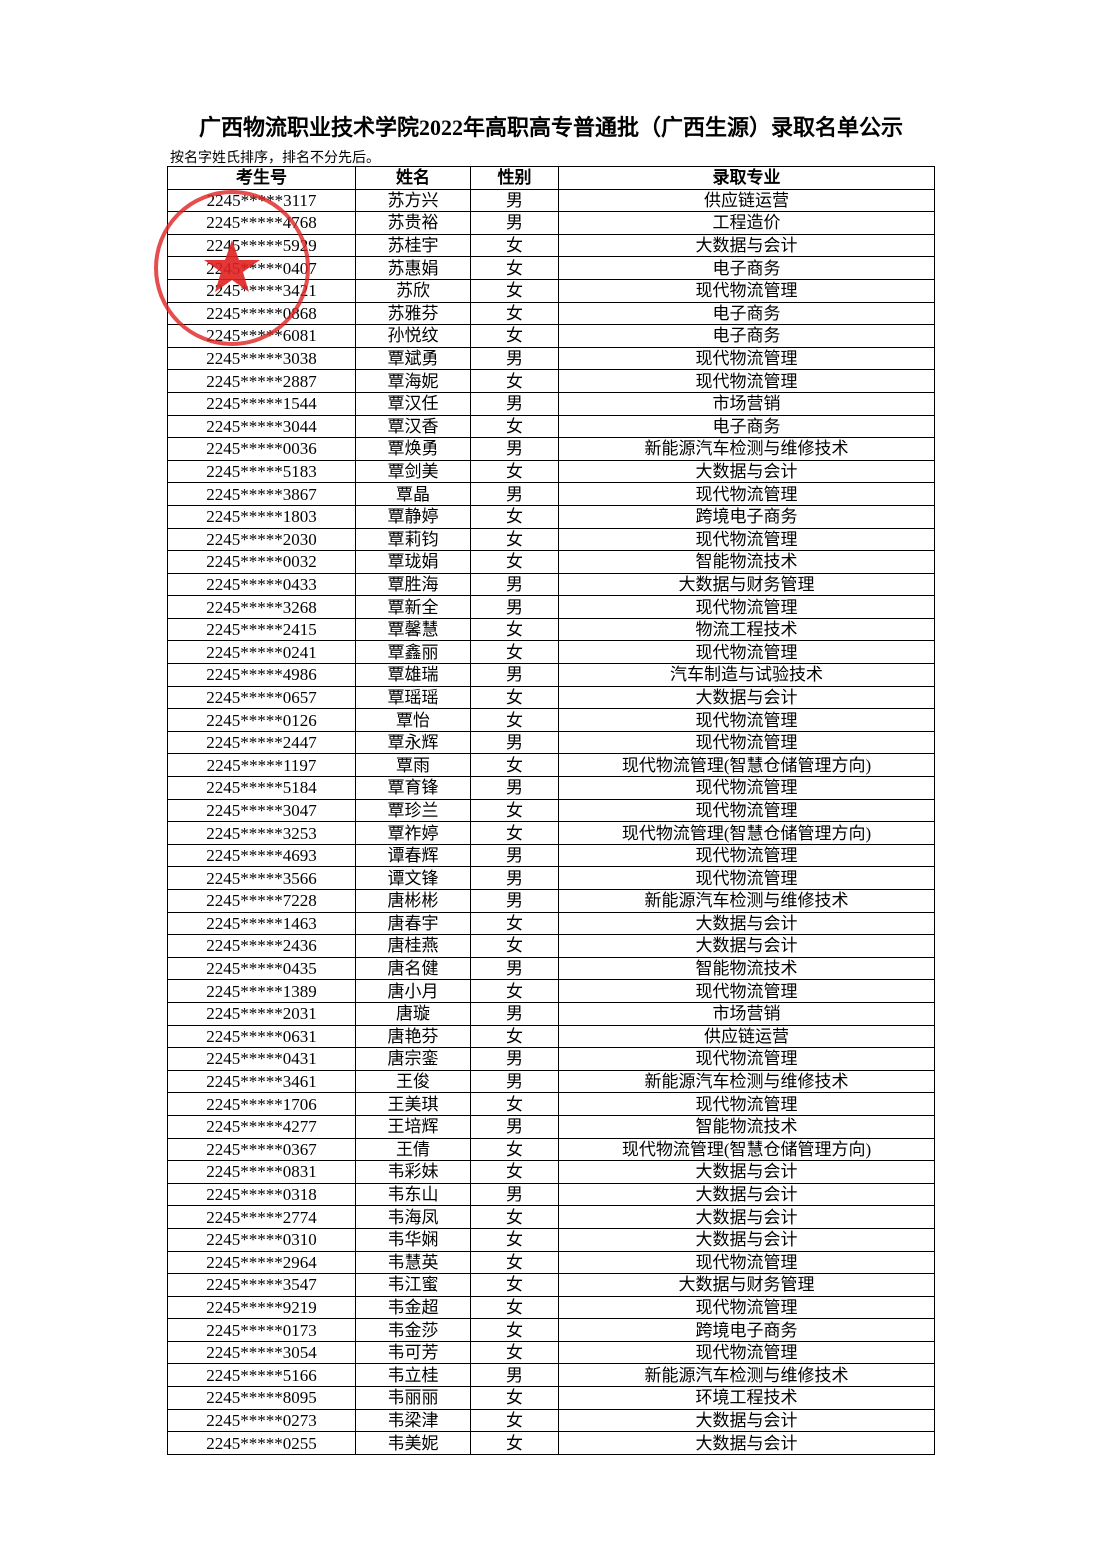  Describe the element at coordinates (261, 1307) in the screenshot. I see `exam-id: 2245*****9219` at that location.